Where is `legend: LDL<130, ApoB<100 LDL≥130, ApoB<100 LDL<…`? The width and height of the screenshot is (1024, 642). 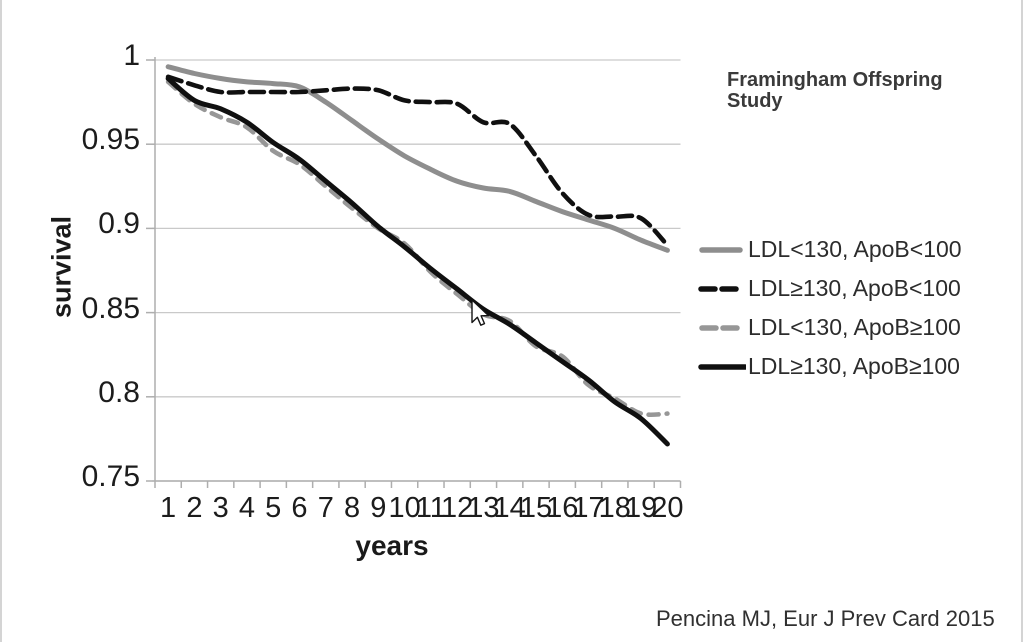 legend: LDL<130, ApoB<100 LDL≥130, ApoB<100 LDL<… is located at coordinates (830, 308).